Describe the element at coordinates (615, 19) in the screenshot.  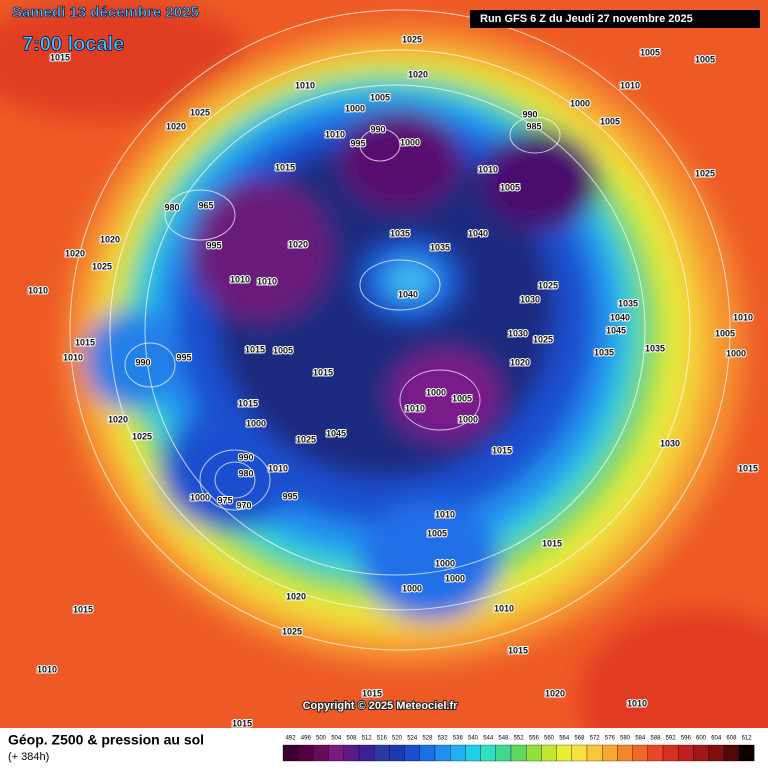
I see `run-box` at that location.